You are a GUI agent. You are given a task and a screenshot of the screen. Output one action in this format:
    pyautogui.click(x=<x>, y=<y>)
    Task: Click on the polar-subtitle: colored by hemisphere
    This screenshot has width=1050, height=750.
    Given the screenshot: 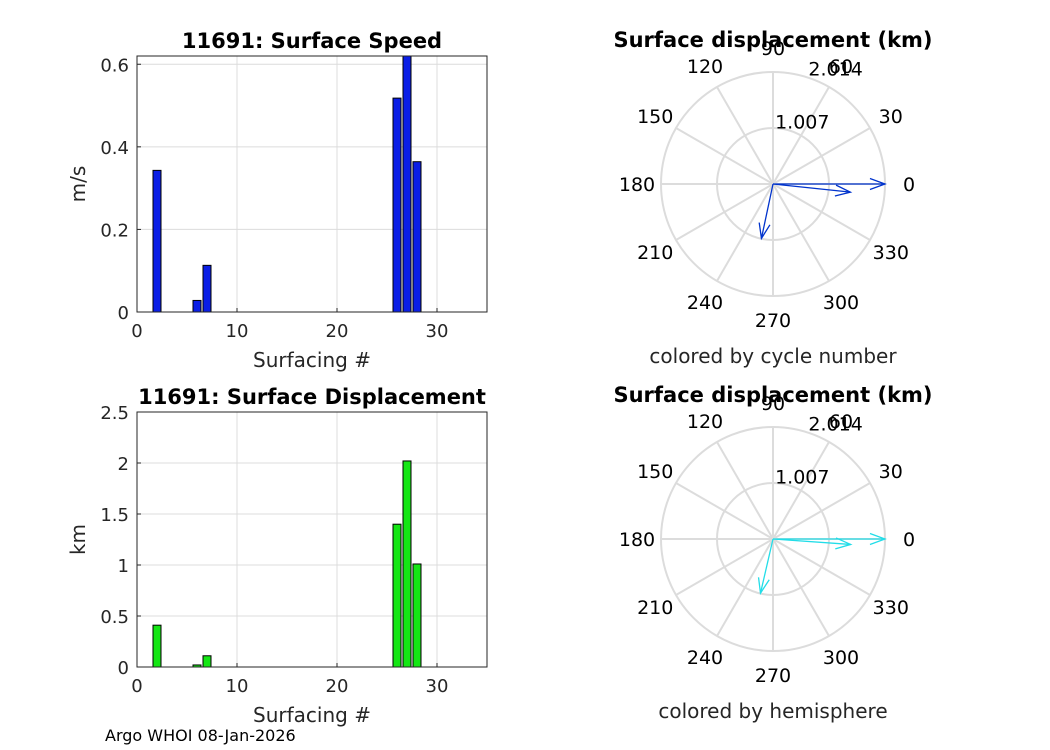 What is the action you would take?
    pyautogui.click(x=772, y=711)
    